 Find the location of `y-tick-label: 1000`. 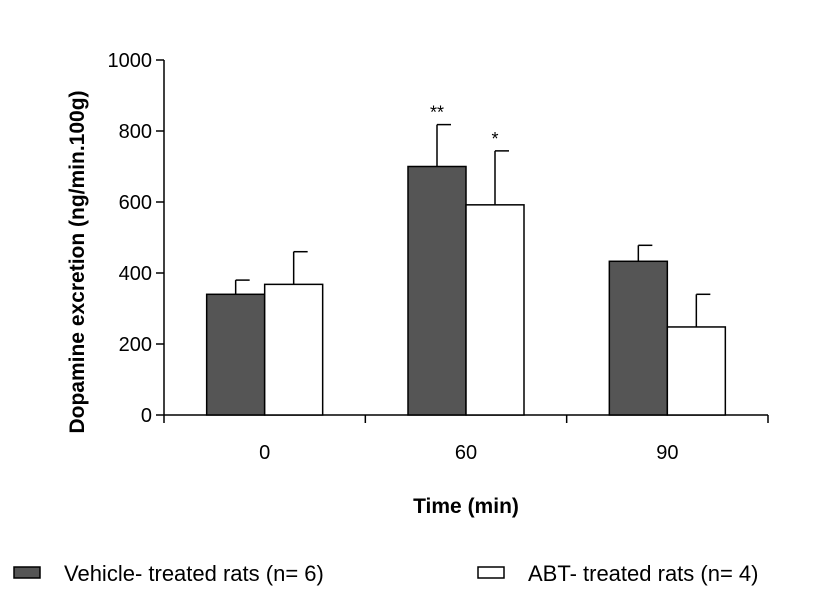

y-tick-label: 1000 is located at coordinates (130, 61).